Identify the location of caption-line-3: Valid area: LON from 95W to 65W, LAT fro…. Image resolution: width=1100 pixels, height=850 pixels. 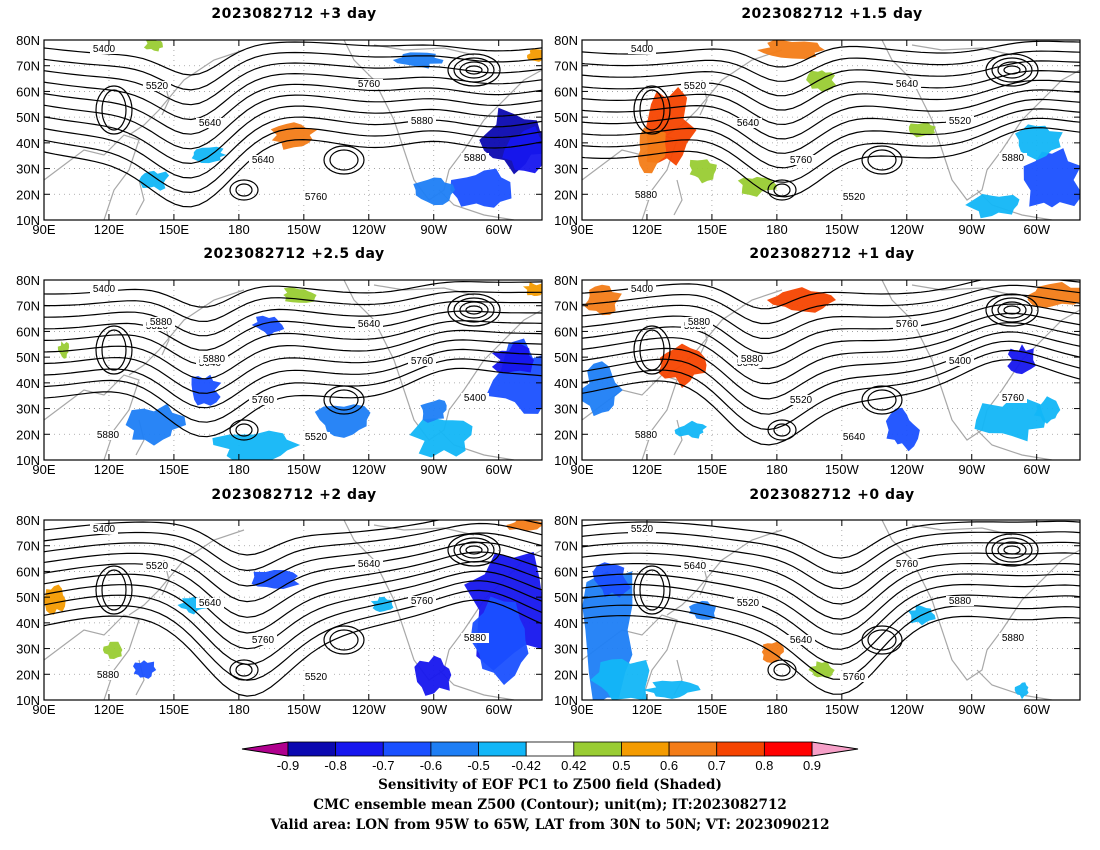
(550, 825).